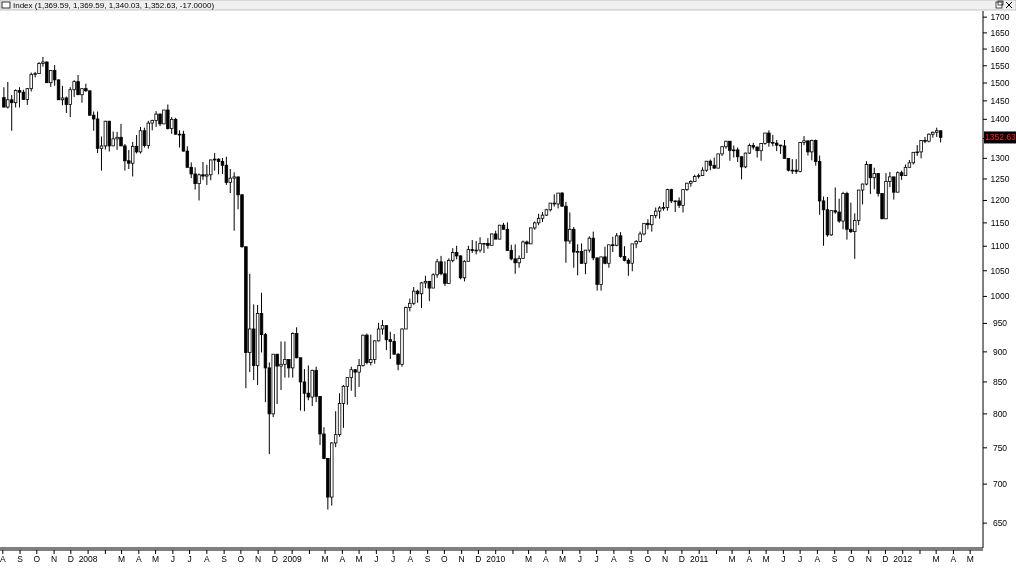 This screenshot has height=569, width=1016. Describe the element at coordinates (496, 559) in the screenshot. I see `x-tick-label: 2010` at that location.